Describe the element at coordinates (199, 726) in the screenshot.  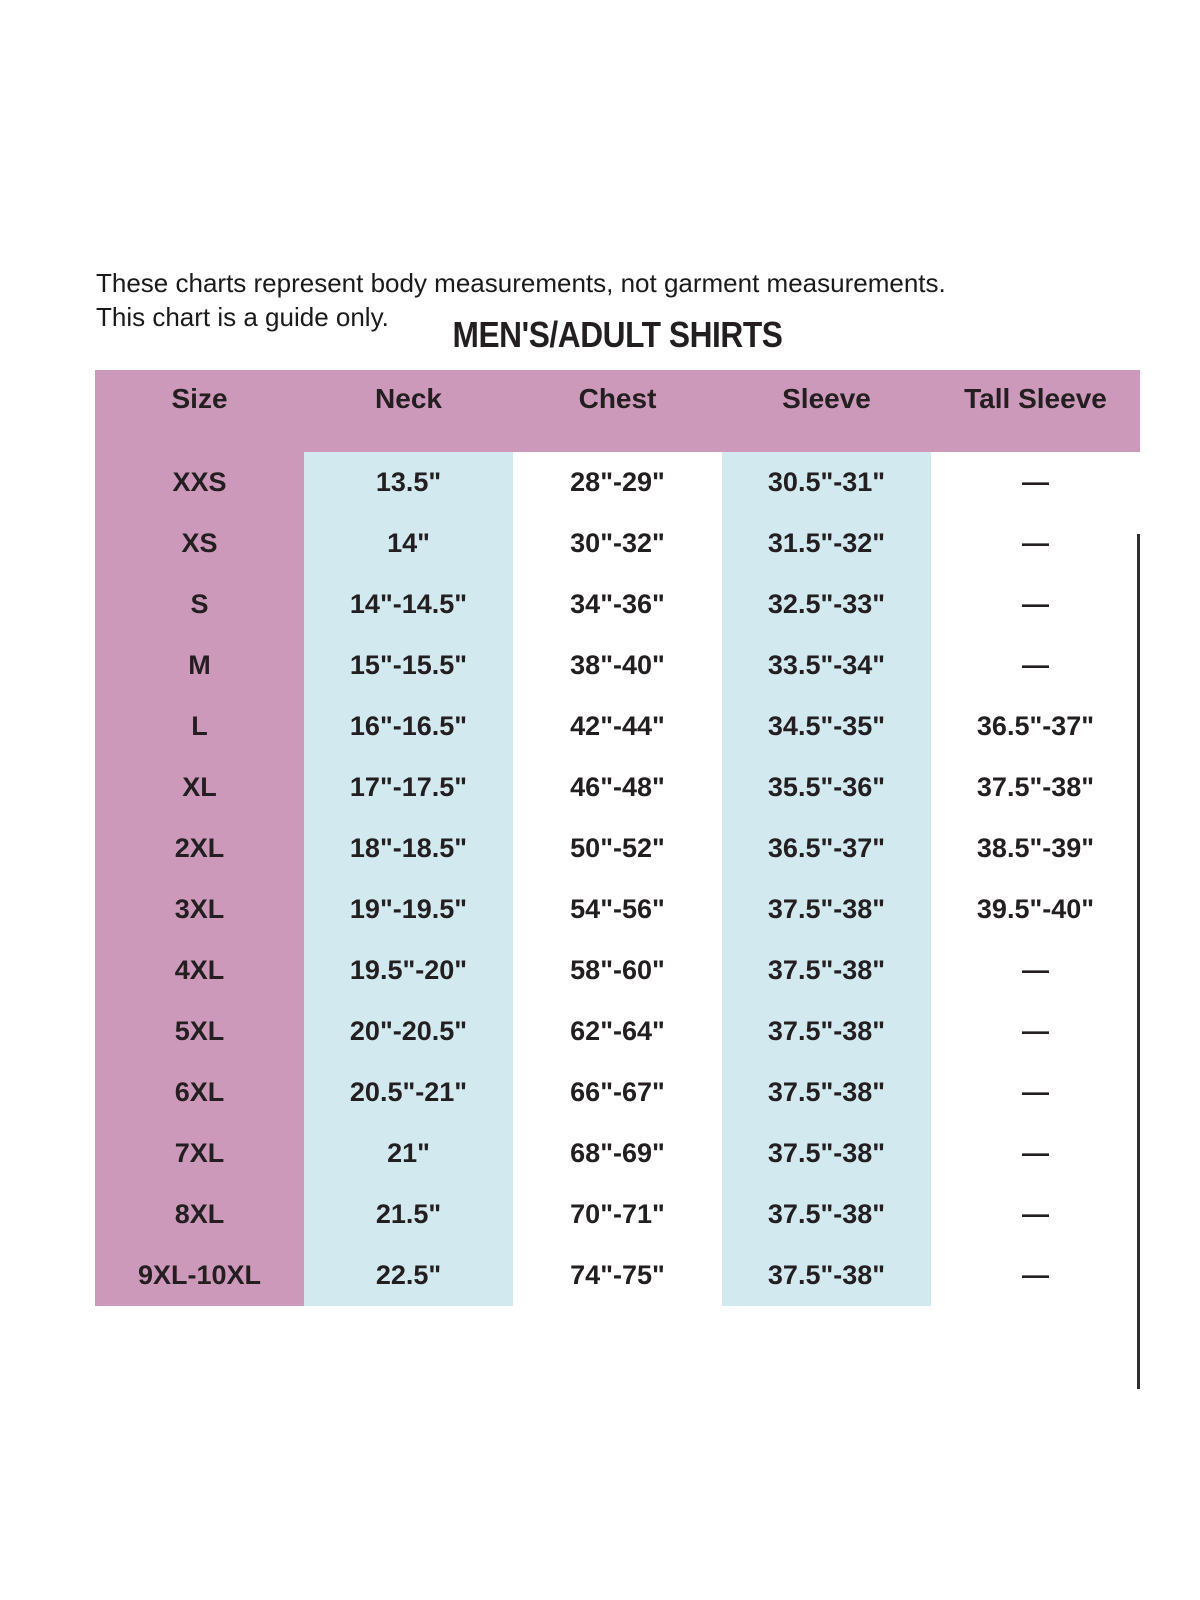
I see `size-cell: L` at that location.